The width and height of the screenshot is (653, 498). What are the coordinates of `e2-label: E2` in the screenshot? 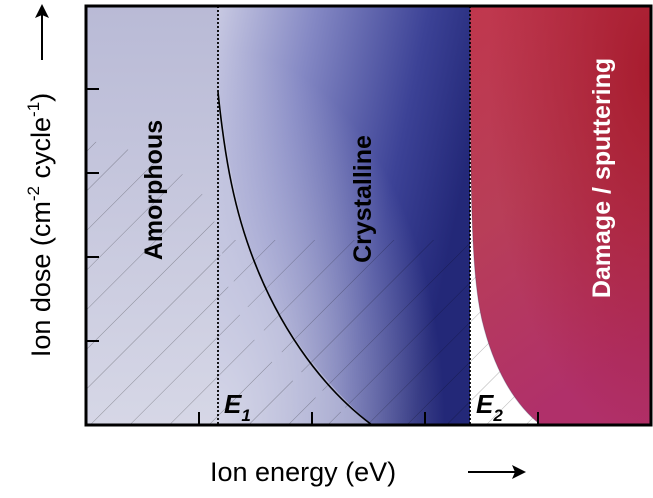 It's located at (489, 407).